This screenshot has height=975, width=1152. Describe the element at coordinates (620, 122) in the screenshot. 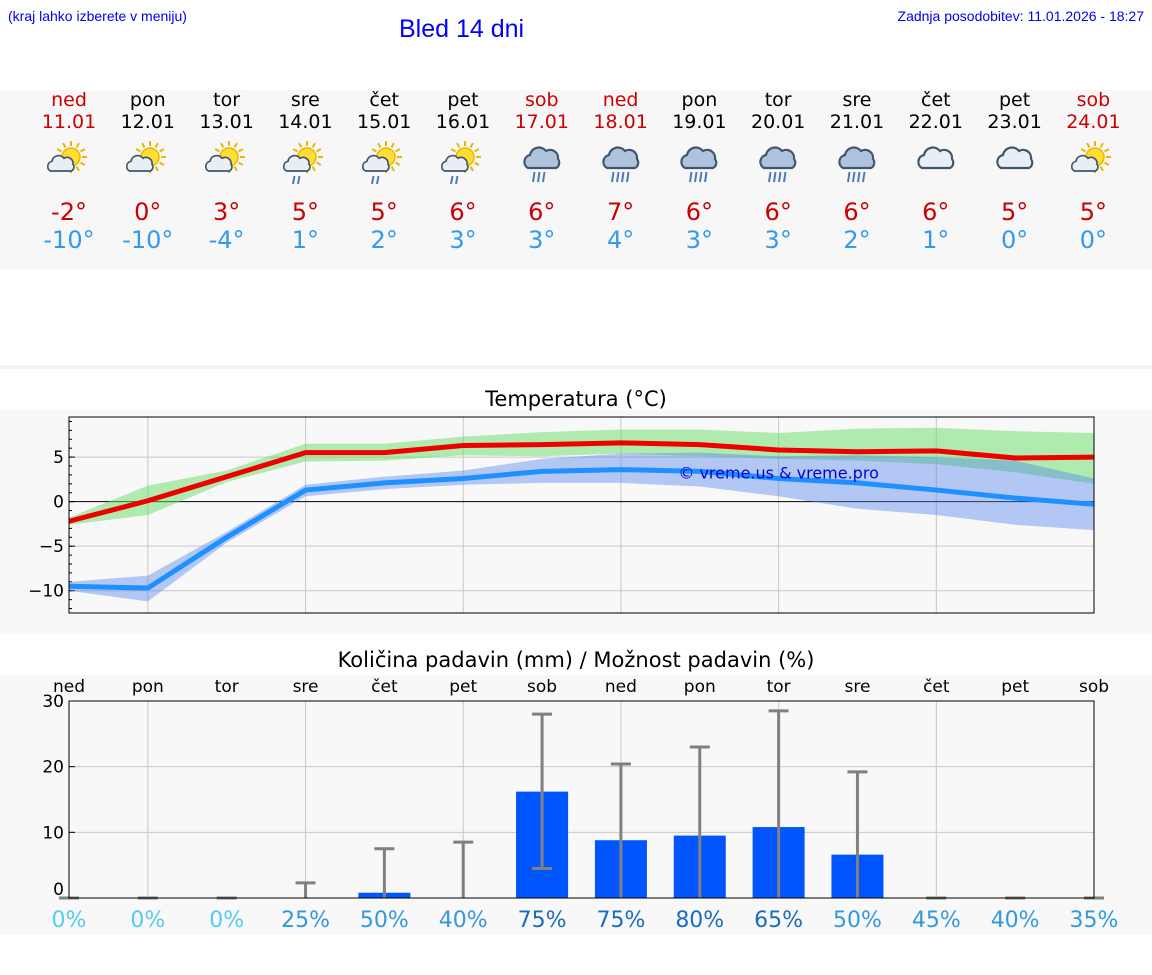

I see `day-date: 18.01` at that location.